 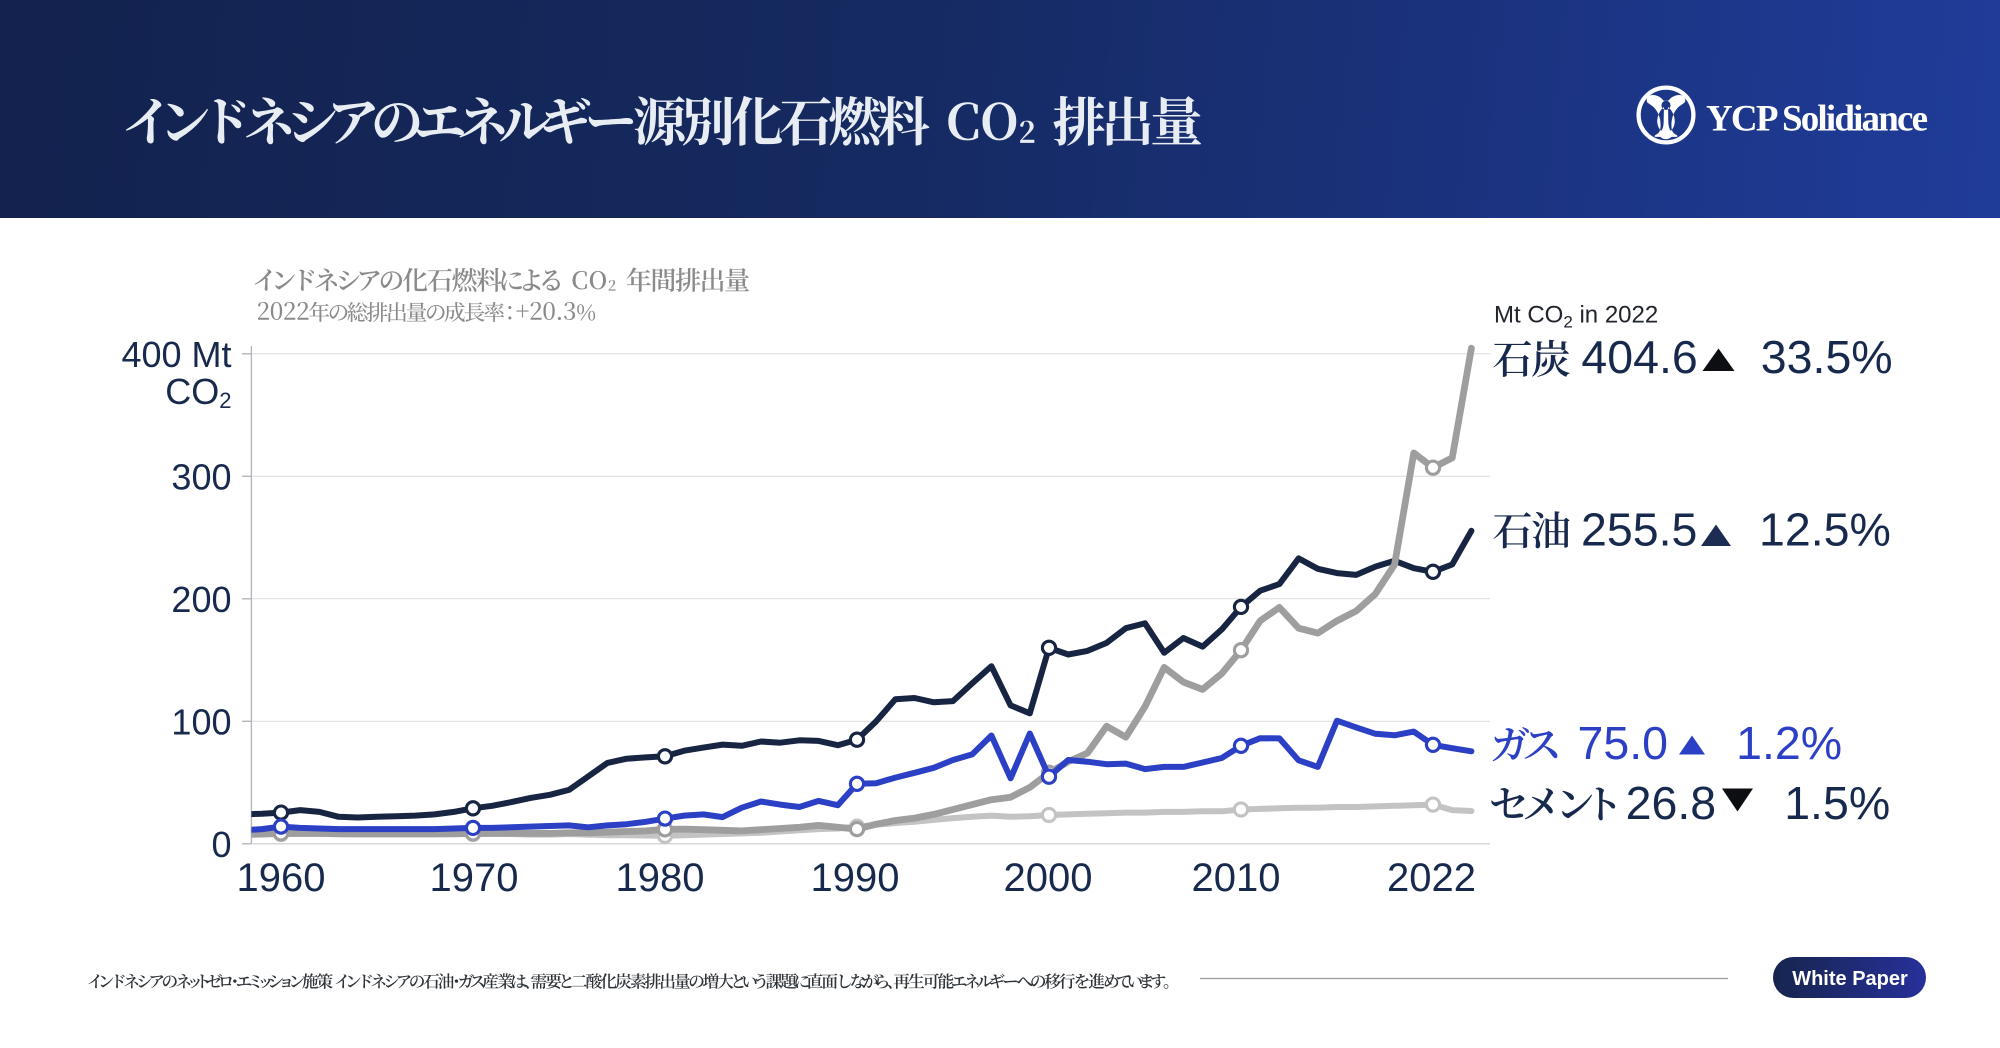 I want to click on svg-text: 75.0, so click(x=1623, y=743).